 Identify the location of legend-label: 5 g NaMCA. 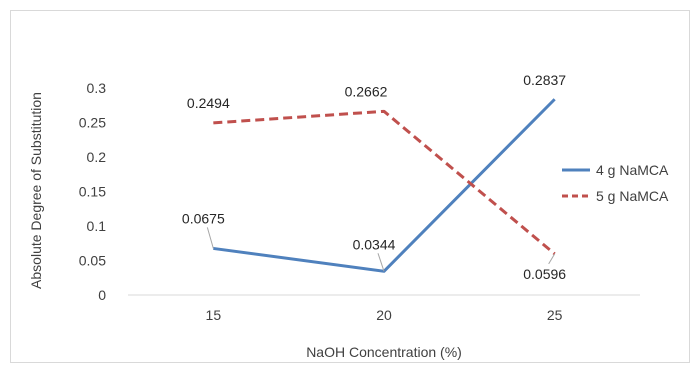
(632, 196).